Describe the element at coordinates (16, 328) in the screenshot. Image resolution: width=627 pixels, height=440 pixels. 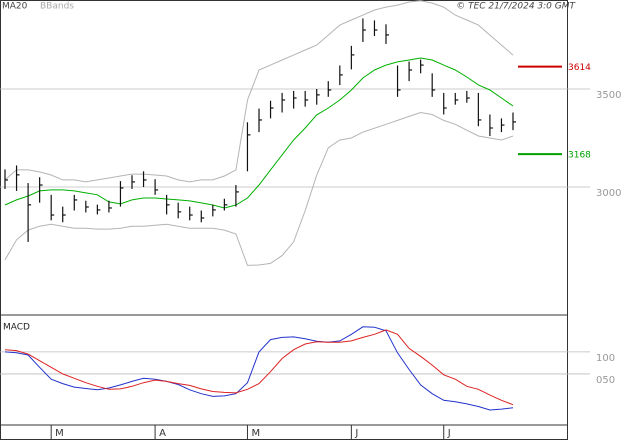
I see `macd-title: MACD` at that location.